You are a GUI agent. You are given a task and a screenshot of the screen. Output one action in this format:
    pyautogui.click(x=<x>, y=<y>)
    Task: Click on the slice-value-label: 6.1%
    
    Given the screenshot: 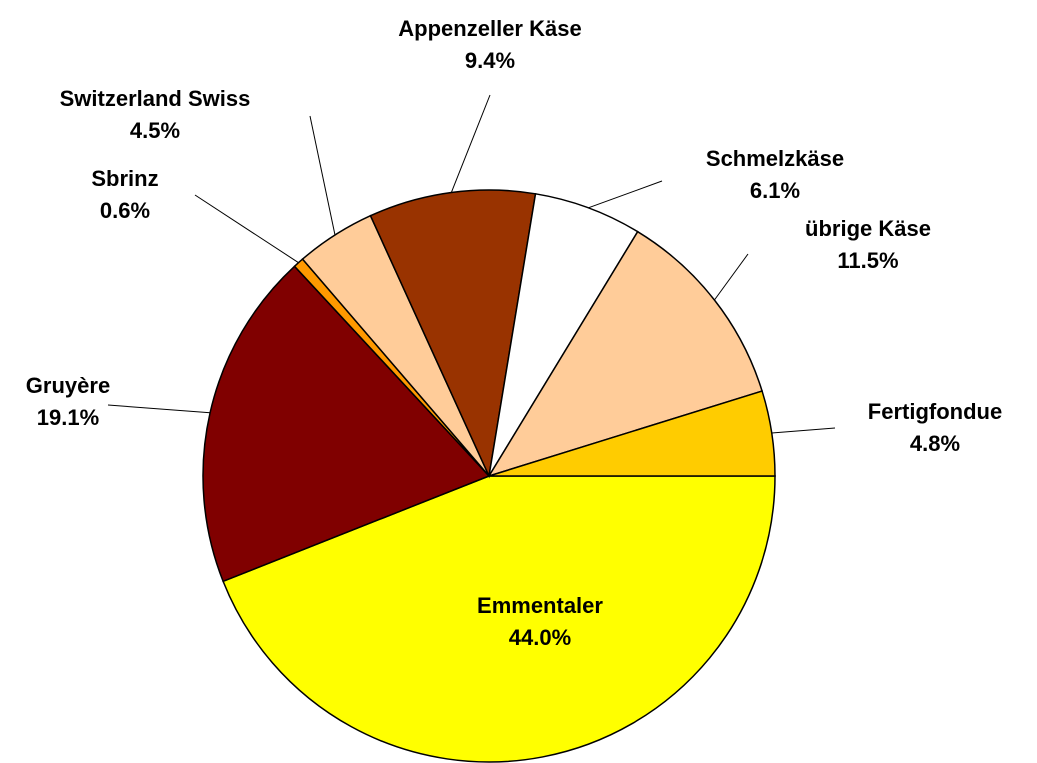 What is the action you would take?
    pyautogui.click(x=775, y=190)
    